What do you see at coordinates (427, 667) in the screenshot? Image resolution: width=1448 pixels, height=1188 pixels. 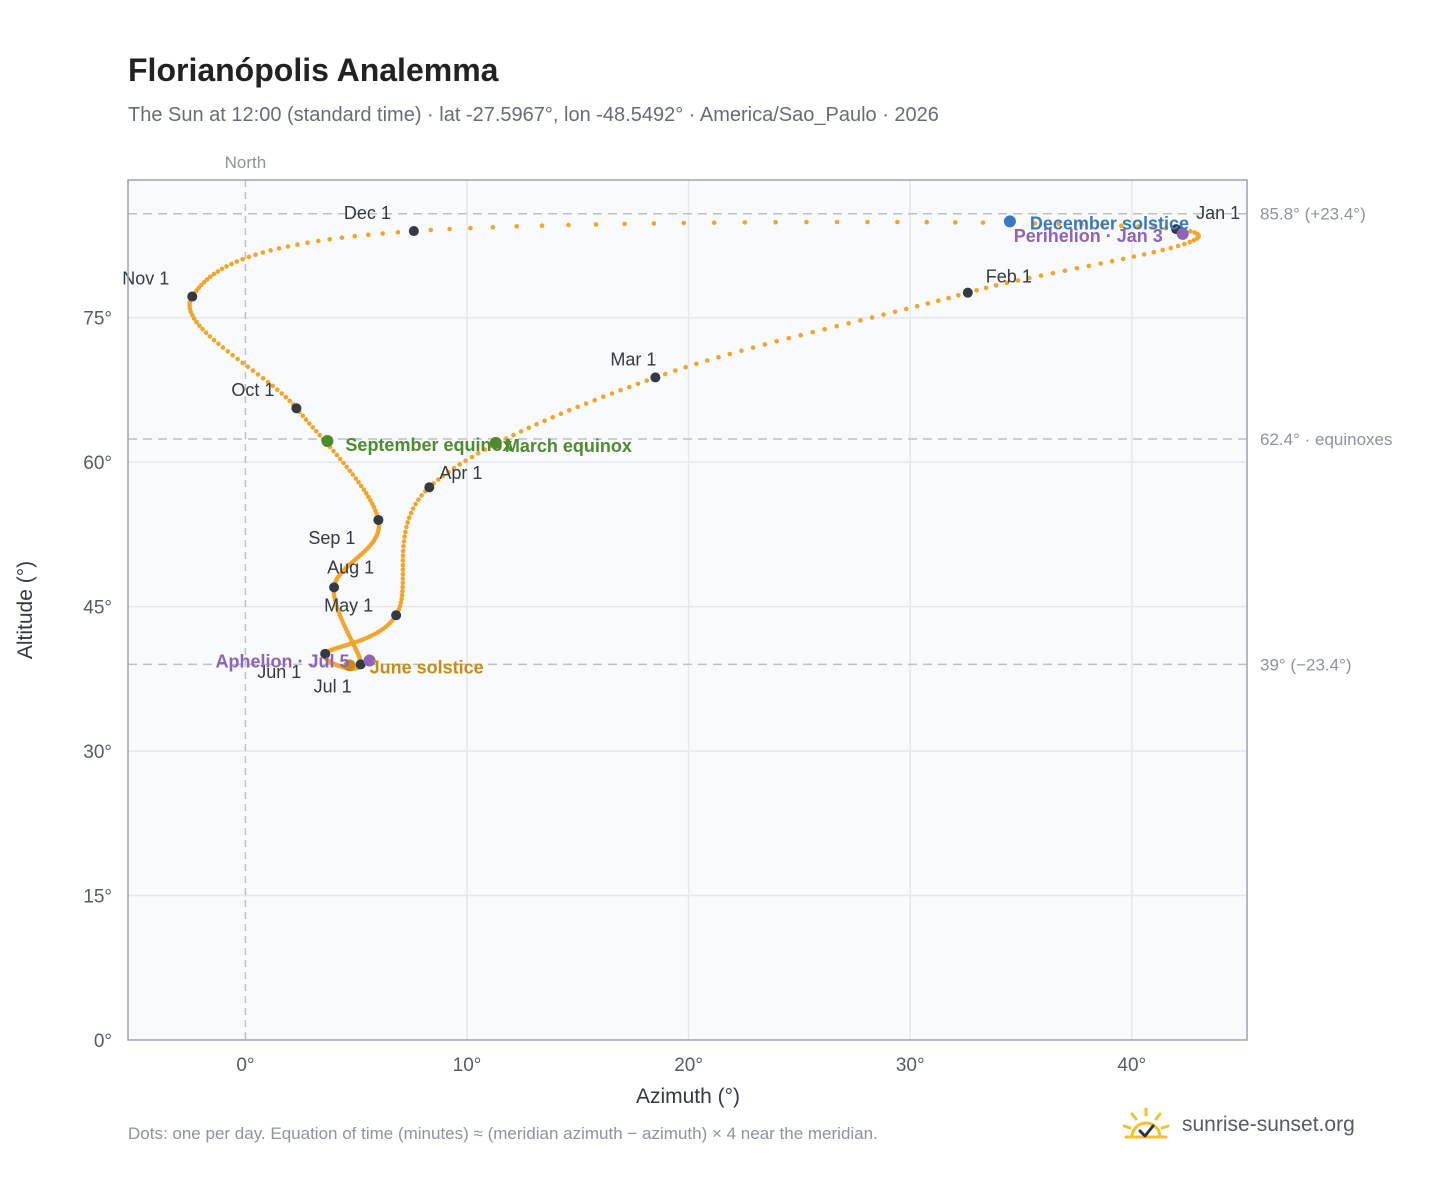 I see `event-label: June solstice` at bounding box center [427, 667].